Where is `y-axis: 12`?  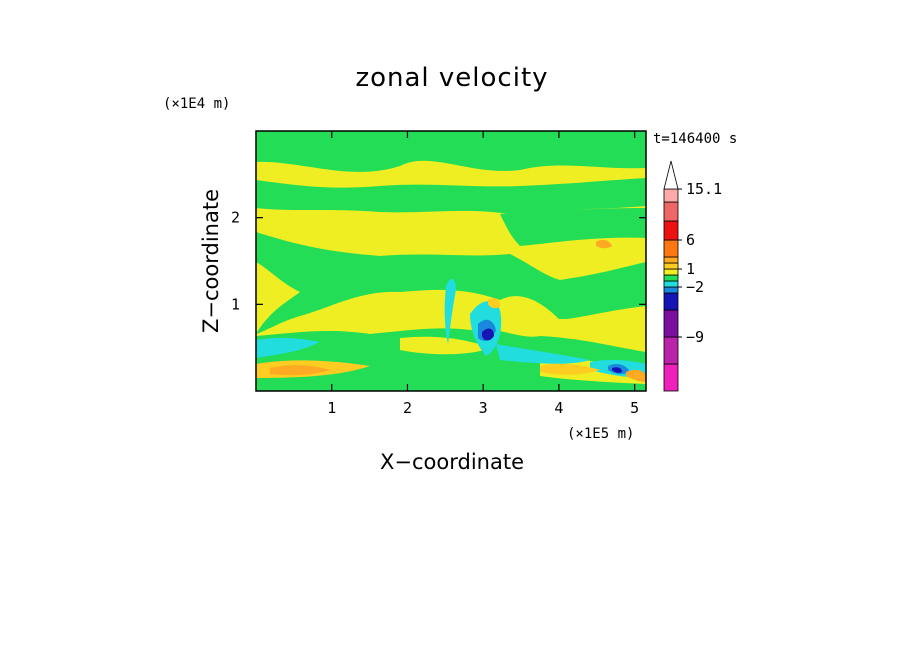 y-axis: 12 is located at coordinates (438, 261).